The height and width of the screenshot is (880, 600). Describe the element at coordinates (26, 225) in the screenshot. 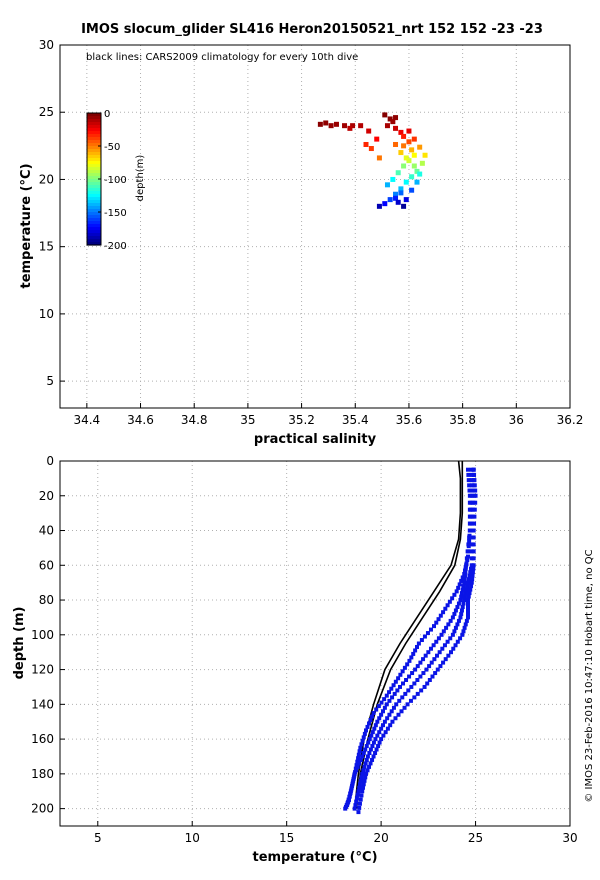

I see `ts-y-label: temperature (°C)` at that location.